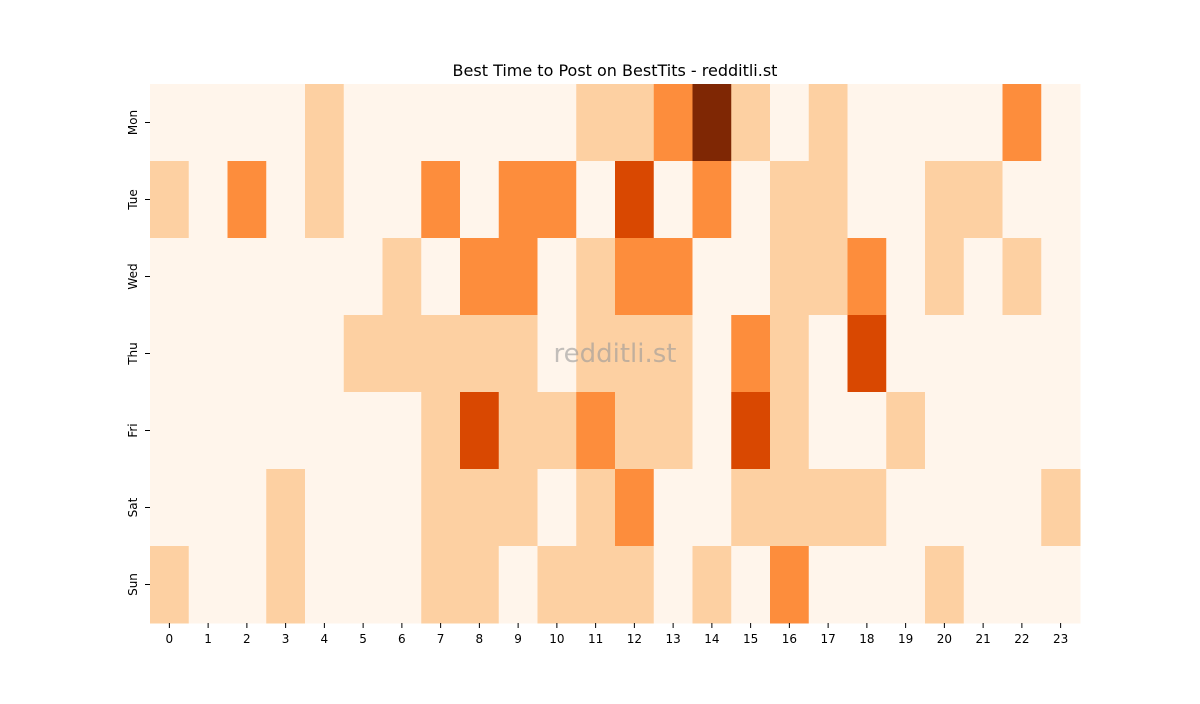  I want to click on x-tick-label: 12, so click(634, 639).